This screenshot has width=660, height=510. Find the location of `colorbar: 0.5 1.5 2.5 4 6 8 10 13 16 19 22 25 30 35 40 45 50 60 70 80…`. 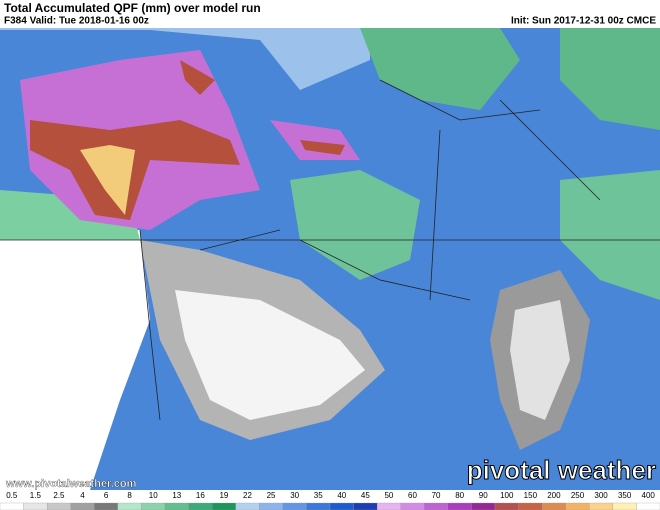

colorbar: 0.5 1.5 2.5 4 6 8 10 13 16 19 22 25 30 35 40 45 50 60 70 80… is located at coordinates (330, 500).